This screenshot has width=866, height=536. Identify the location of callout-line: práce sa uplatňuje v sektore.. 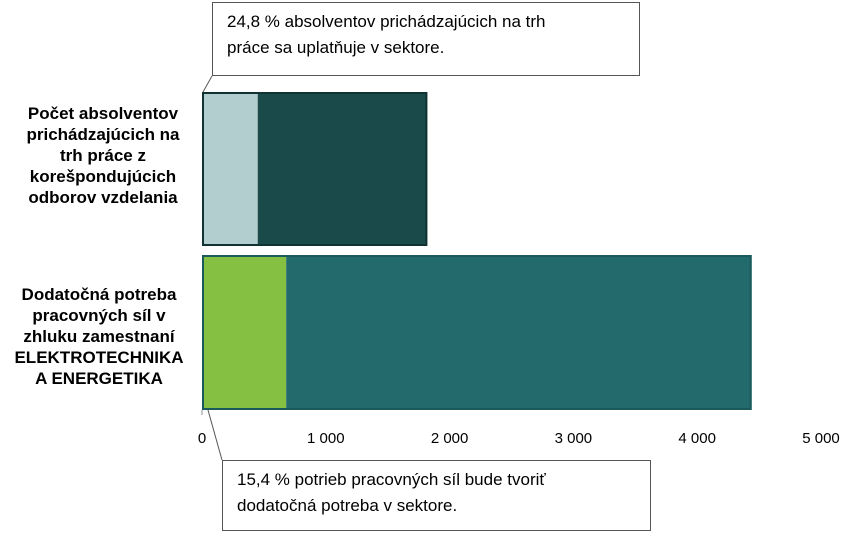
(336, 47).